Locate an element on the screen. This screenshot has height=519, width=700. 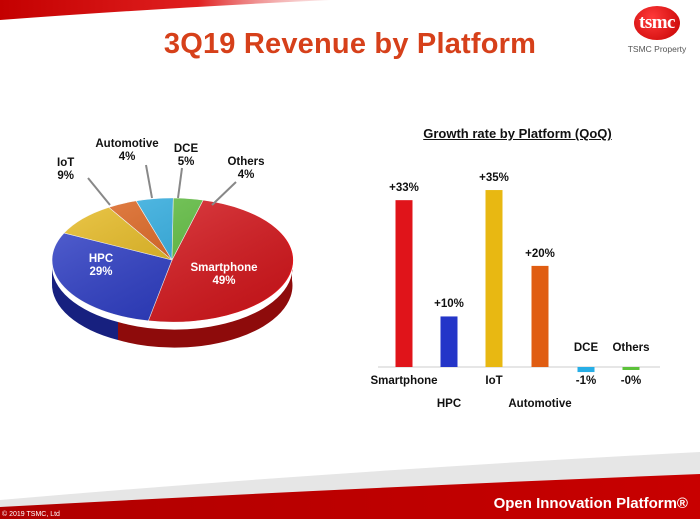
bar-category-label-iot: IoT is located at coordinates (494, 381).